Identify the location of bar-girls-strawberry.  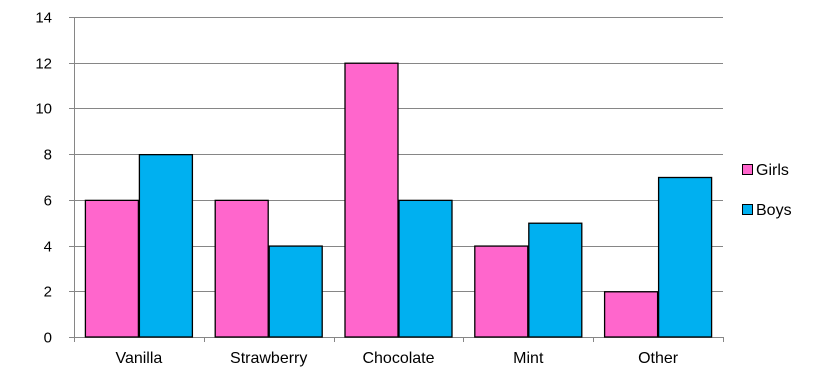
(241, 268).